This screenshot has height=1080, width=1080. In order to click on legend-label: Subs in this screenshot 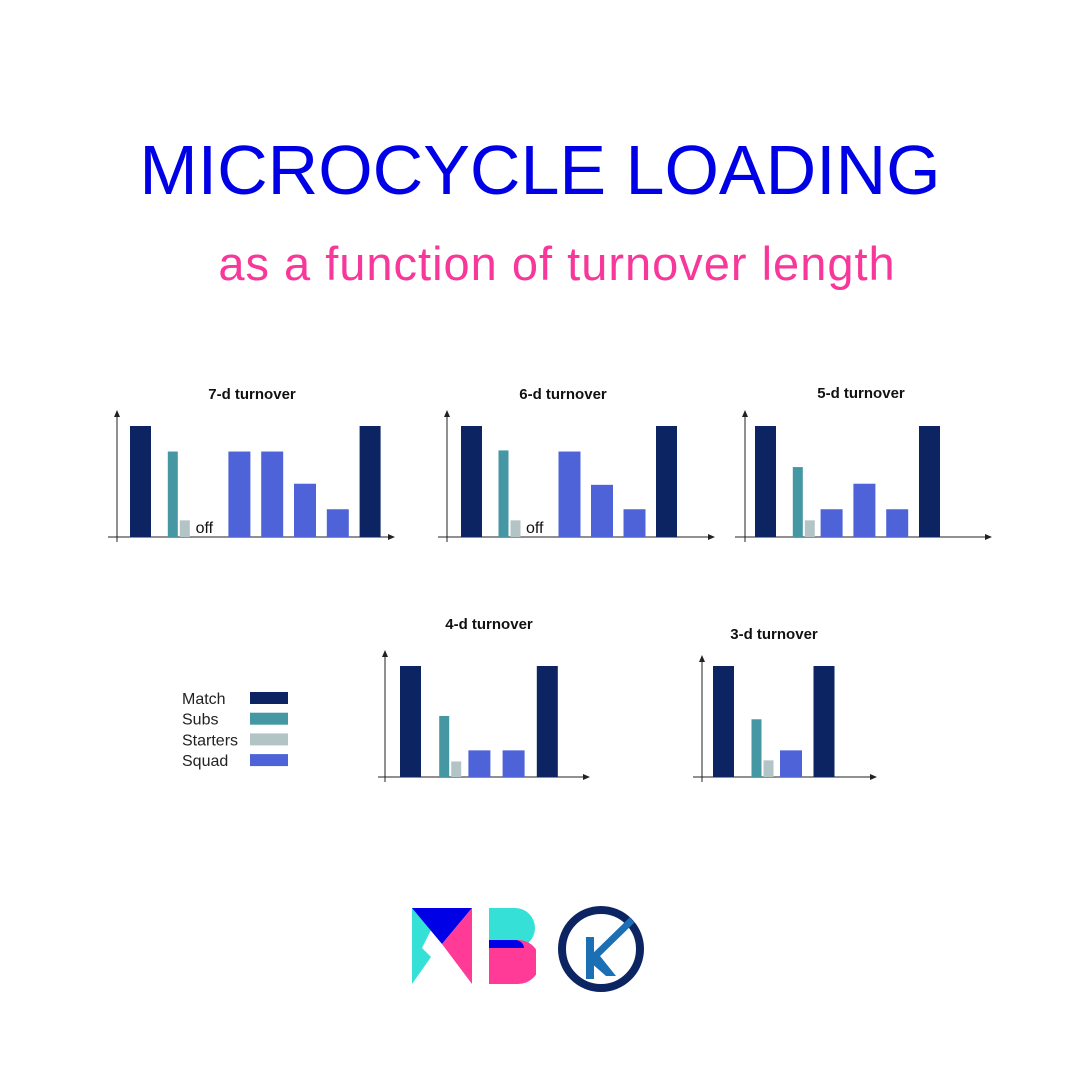, I will do `click(200, 720)`.